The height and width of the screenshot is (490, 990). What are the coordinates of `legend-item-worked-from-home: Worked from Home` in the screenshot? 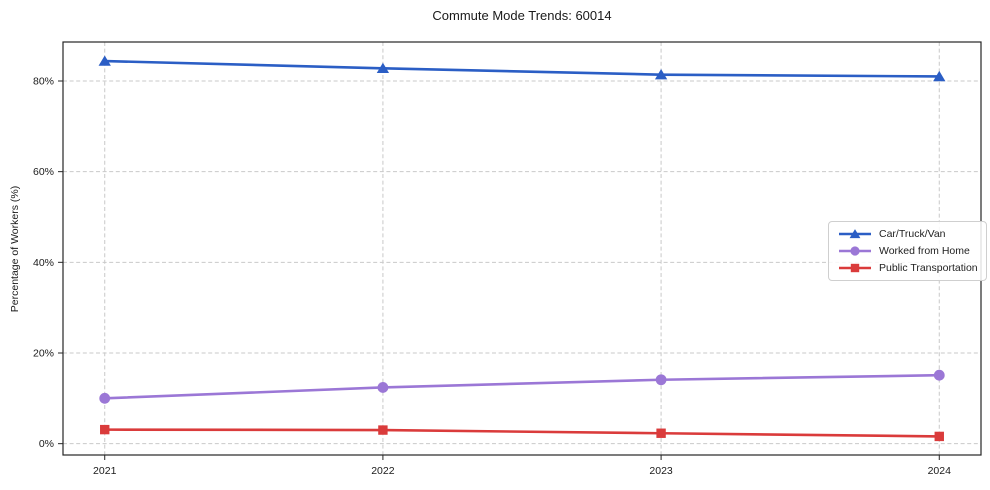 It's located at (907, 251).